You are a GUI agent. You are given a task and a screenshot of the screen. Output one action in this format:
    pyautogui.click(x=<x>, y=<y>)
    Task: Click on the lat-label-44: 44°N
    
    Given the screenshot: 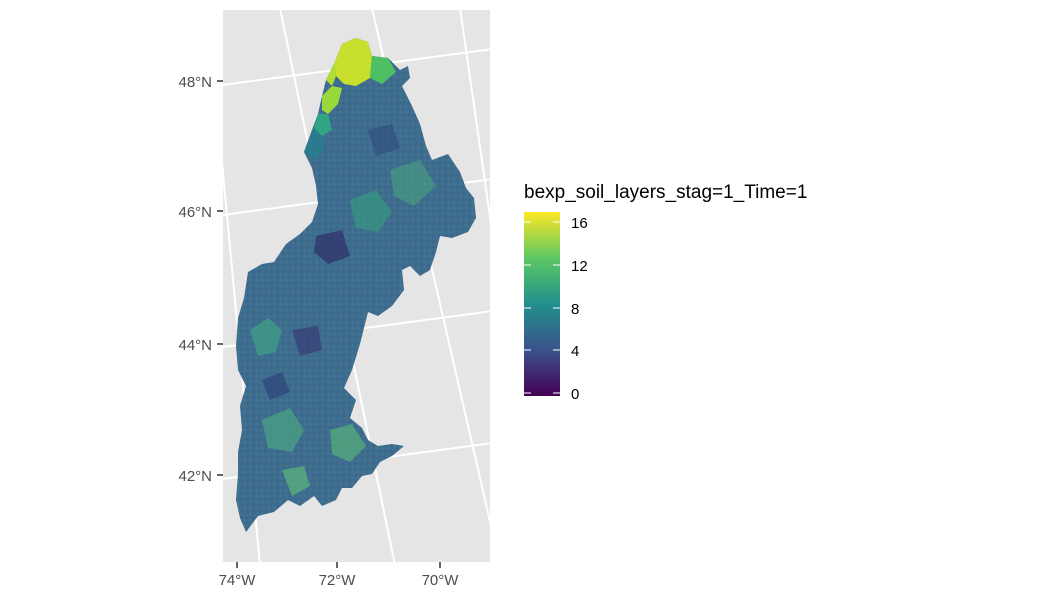 What is the action you would take?
    pyautogui.click(x=195, y=345)
    